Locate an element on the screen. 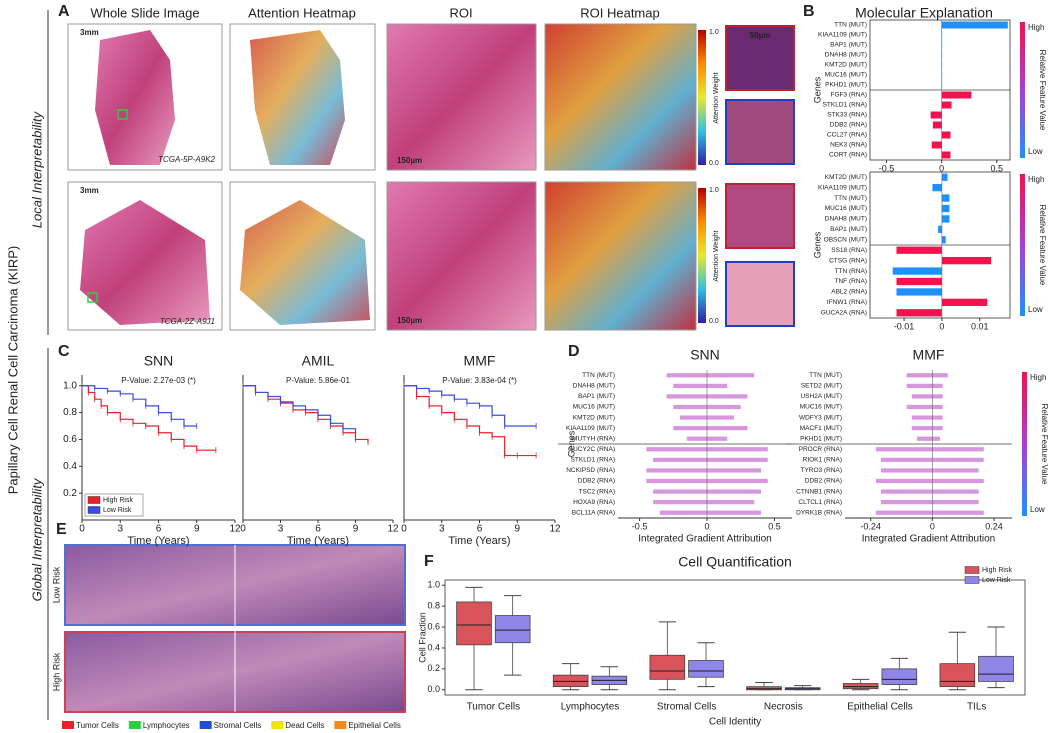  x-axis-label: Integrated Gradient Attribution is located at coordinates (704, 539).